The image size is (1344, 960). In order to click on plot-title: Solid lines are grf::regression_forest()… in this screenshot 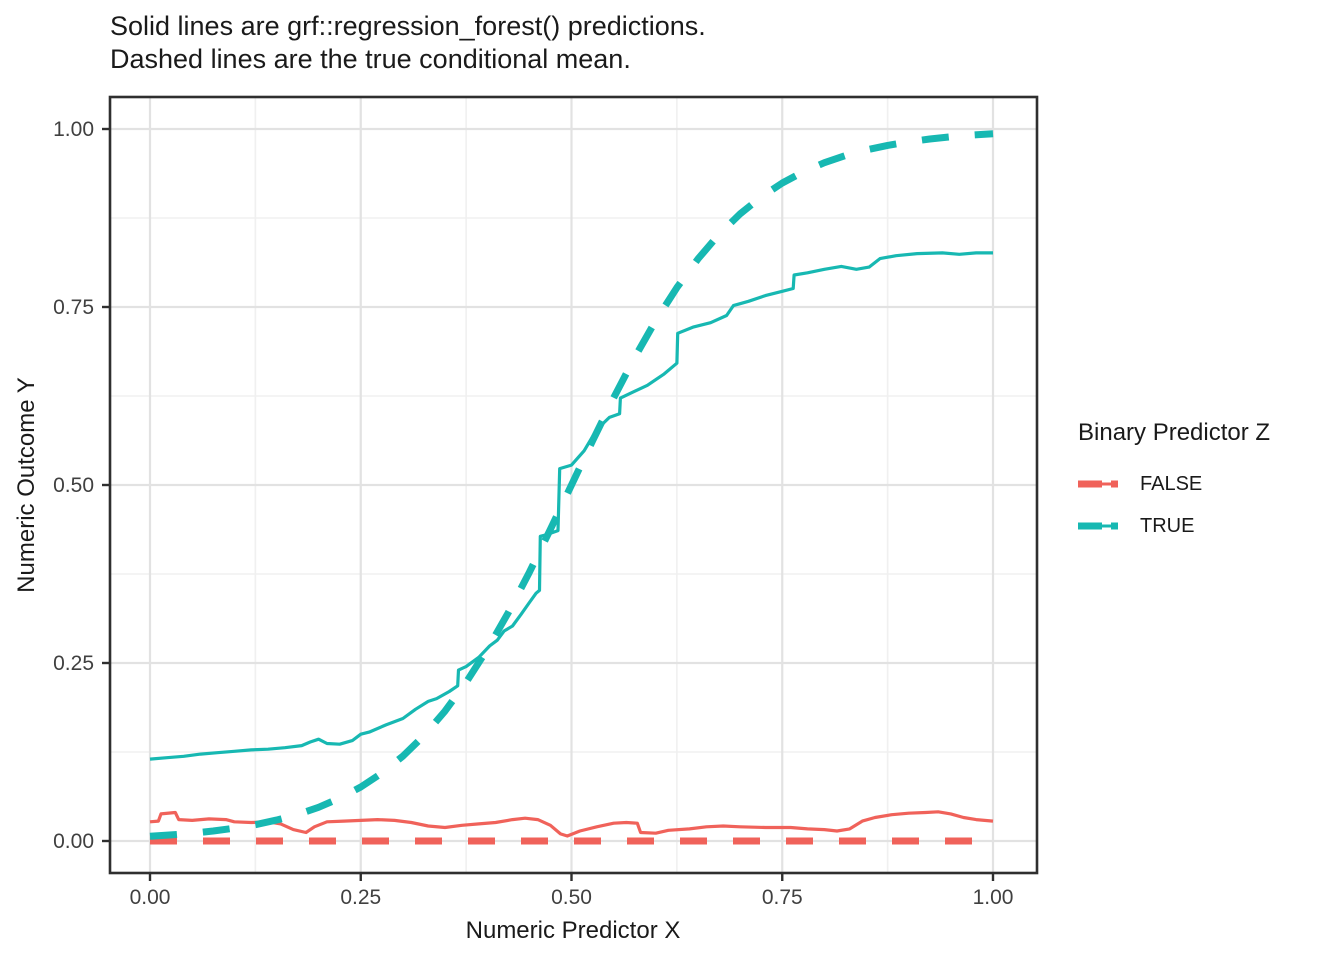, I will do `click(408, 43)`.